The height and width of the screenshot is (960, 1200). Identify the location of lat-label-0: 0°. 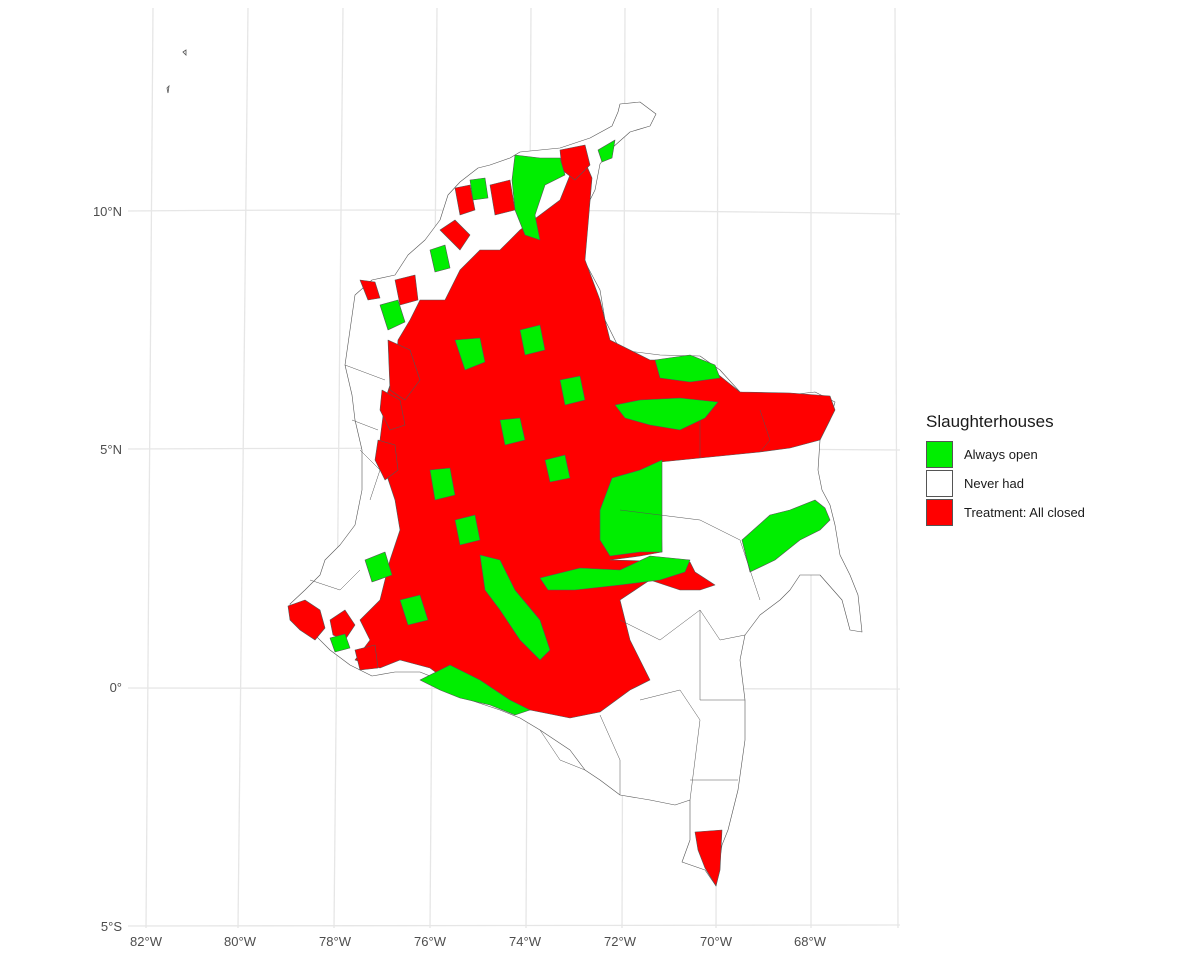
(116, 687).